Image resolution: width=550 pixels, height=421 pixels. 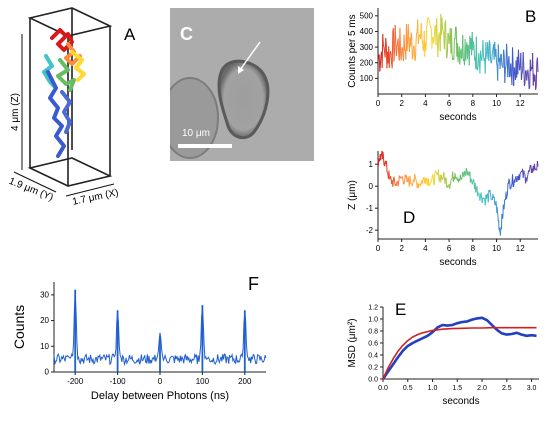 I want to click on y-tick-label: 100, so click(x=367, y=78).